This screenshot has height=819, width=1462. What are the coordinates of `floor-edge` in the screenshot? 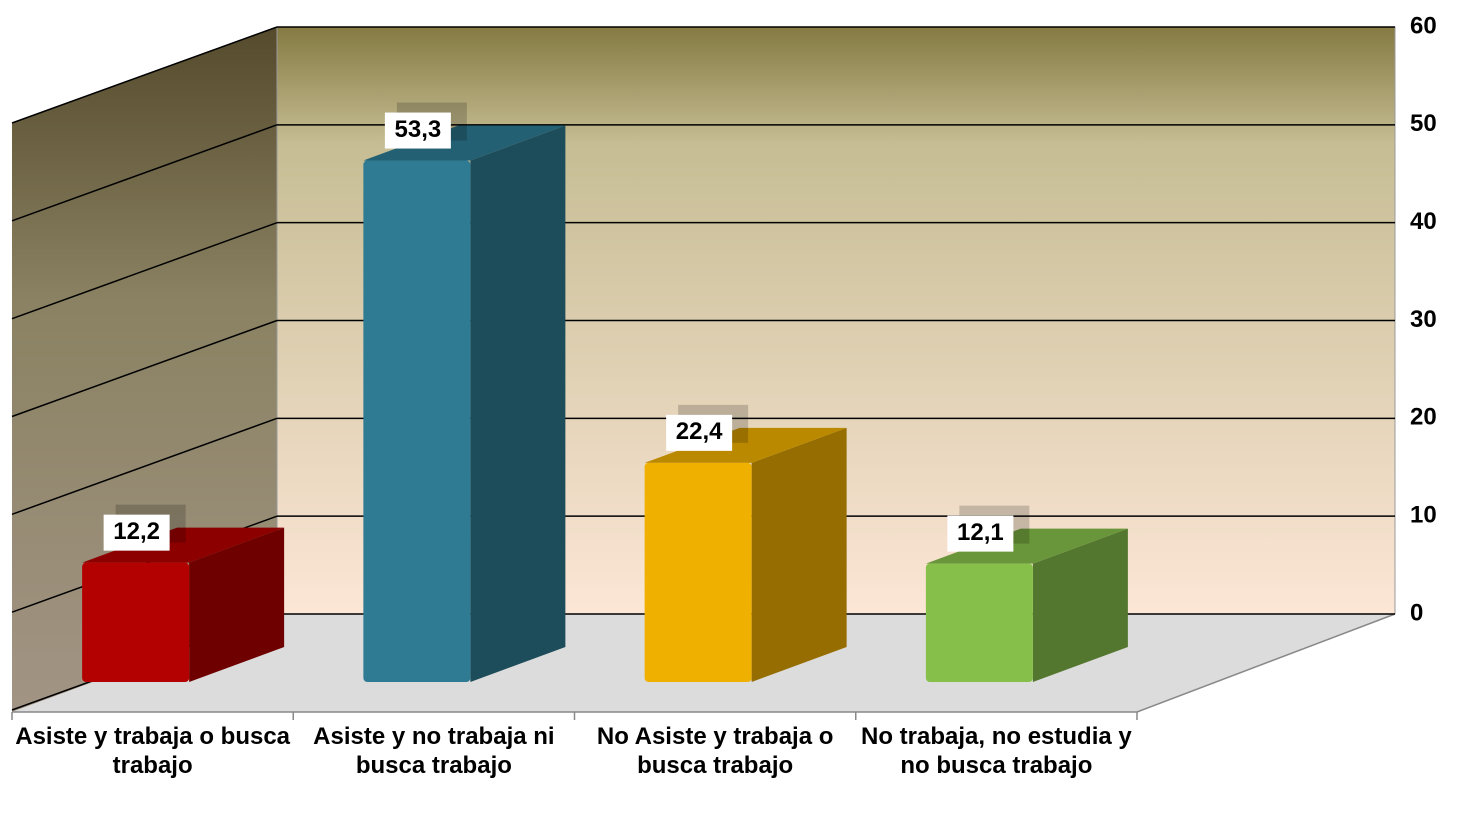 It's located at (1266, 663).